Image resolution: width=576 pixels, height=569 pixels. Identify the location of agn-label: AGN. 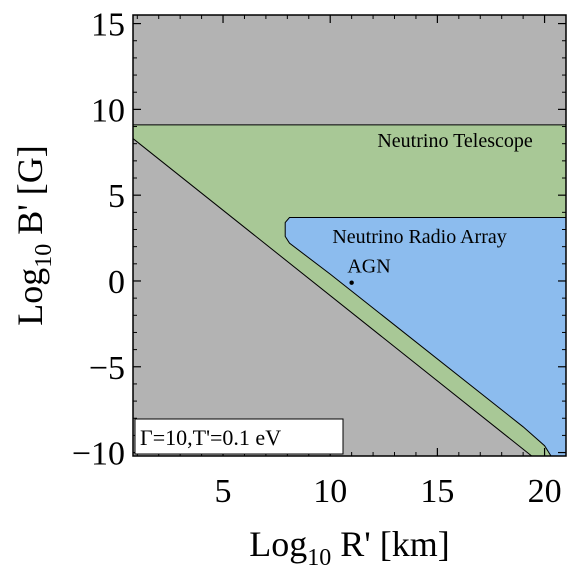
(368, 266).